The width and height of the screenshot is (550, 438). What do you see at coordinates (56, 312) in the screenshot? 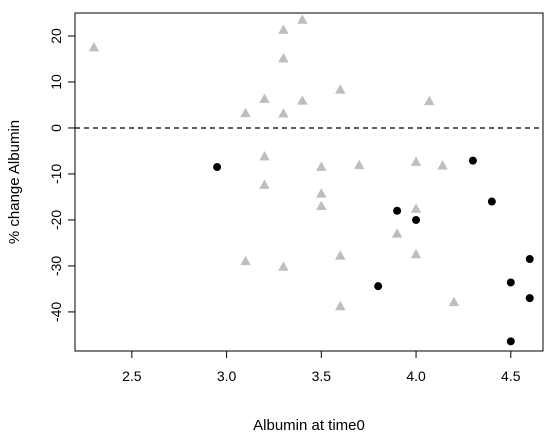
I see `y-tick-label: -40` at bounding box center [56, 312].